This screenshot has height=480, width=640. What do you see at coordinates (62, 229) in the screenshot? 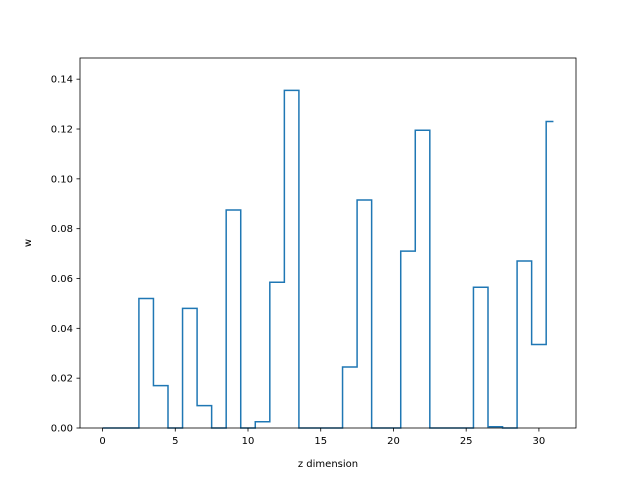
I see `y-tick-label: 0.08` at bounding box center [62, 229].